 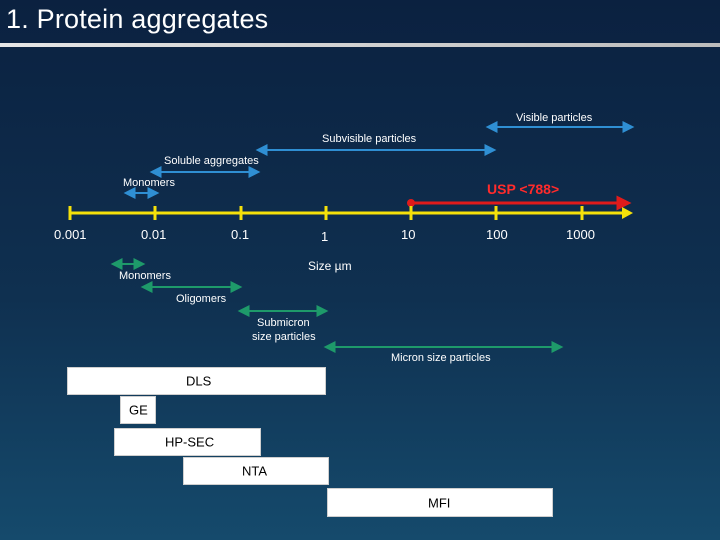 I want to click on method-mfi: MFI, so click(x=440, y=502).